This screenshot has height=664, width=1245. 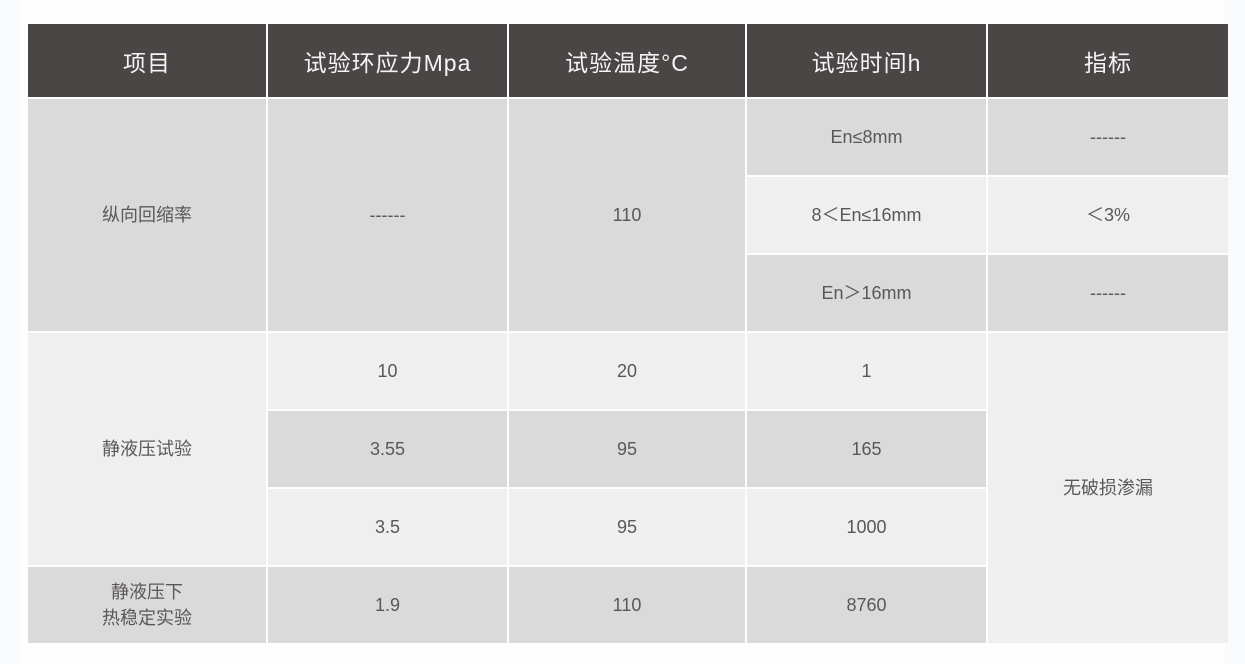 I want to click on cell-time-hydro-1: 1, so click(x=866, y=371).